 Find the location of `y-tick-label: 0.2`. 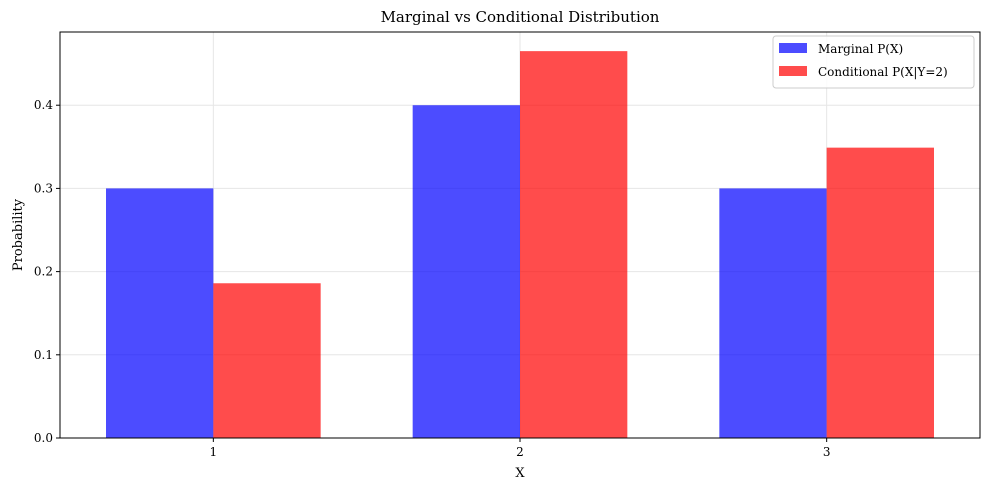

y-tick-label: 0.2 is located at coordinates (43, 272).